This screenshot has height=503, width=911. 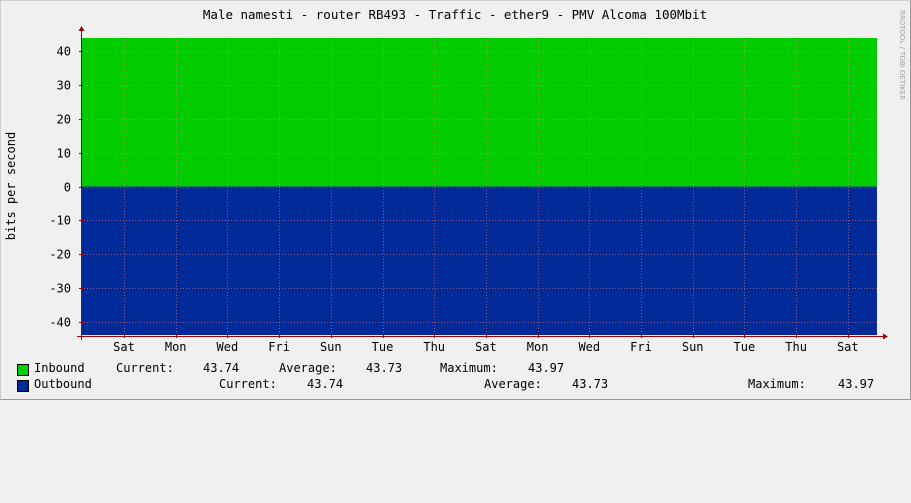 What do you see at coordinates (546, 368) in the screenshot?
I see `legend-inbound-maximum: 43.97` at bounding box center [546, 368].